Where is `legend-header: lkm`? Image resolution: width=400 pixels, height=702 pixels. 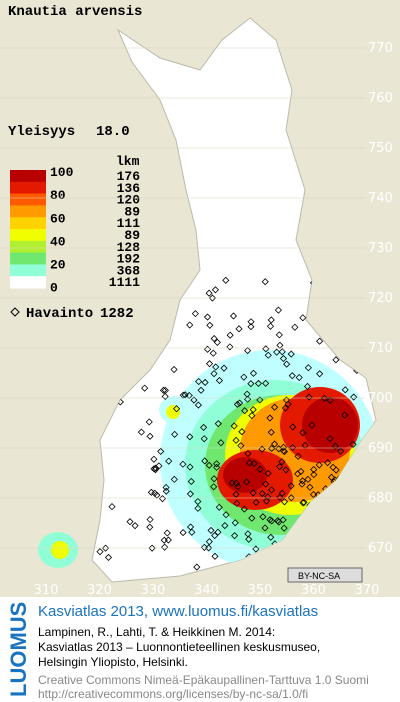
legend-header: lkm is located at coordinates (128, 161).